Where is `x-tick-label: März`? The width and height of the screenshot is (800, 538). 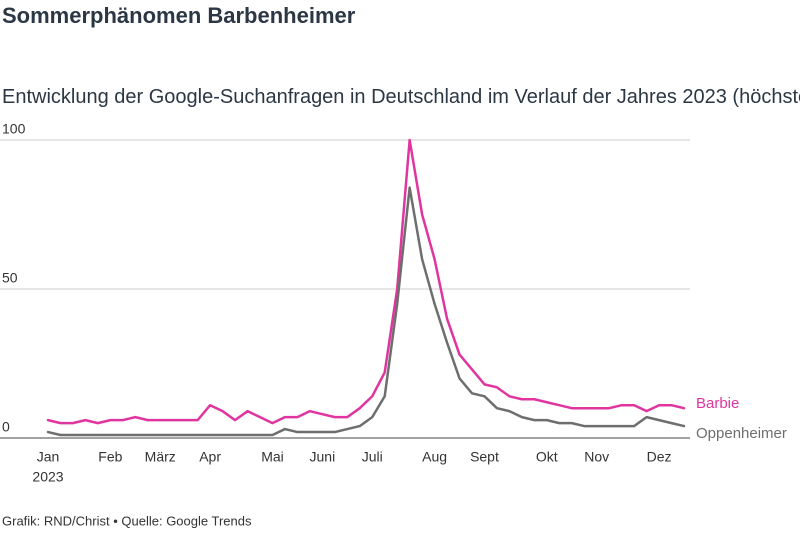 x-tick-label: März is located at coordinates (160, 457).